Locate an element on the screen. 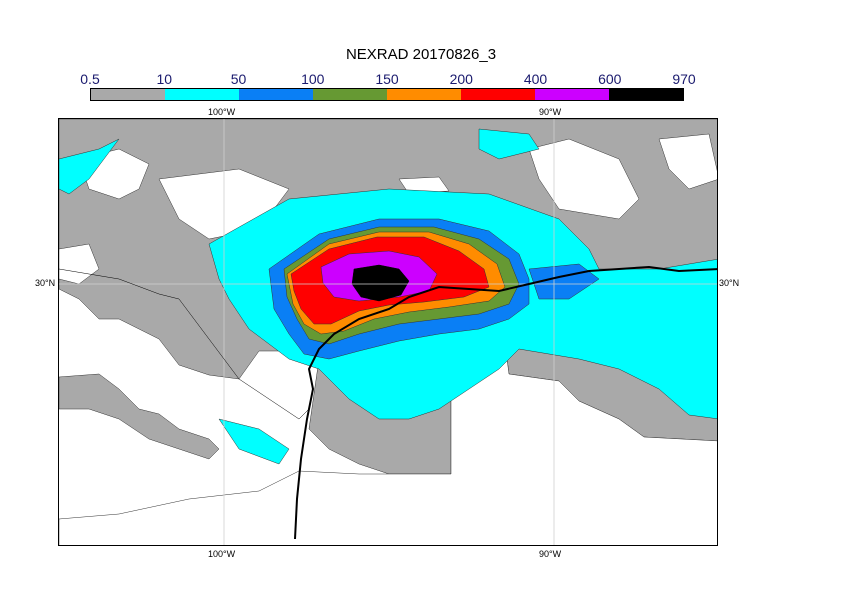 The width and height of the screenshot is (842, 596). colorbar-tick-label: 200 is located at coordinates (461, 79).